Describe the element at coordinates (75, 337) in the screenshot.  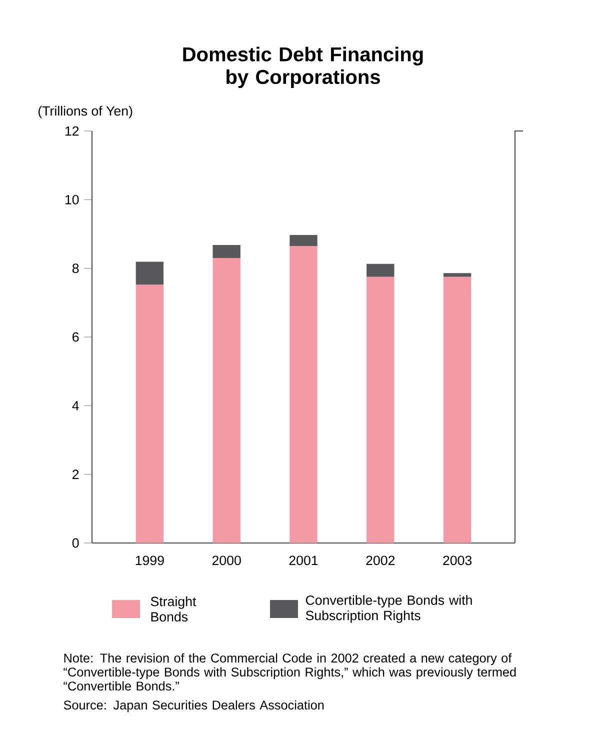
I see `y-tick-label: 6` at that location.